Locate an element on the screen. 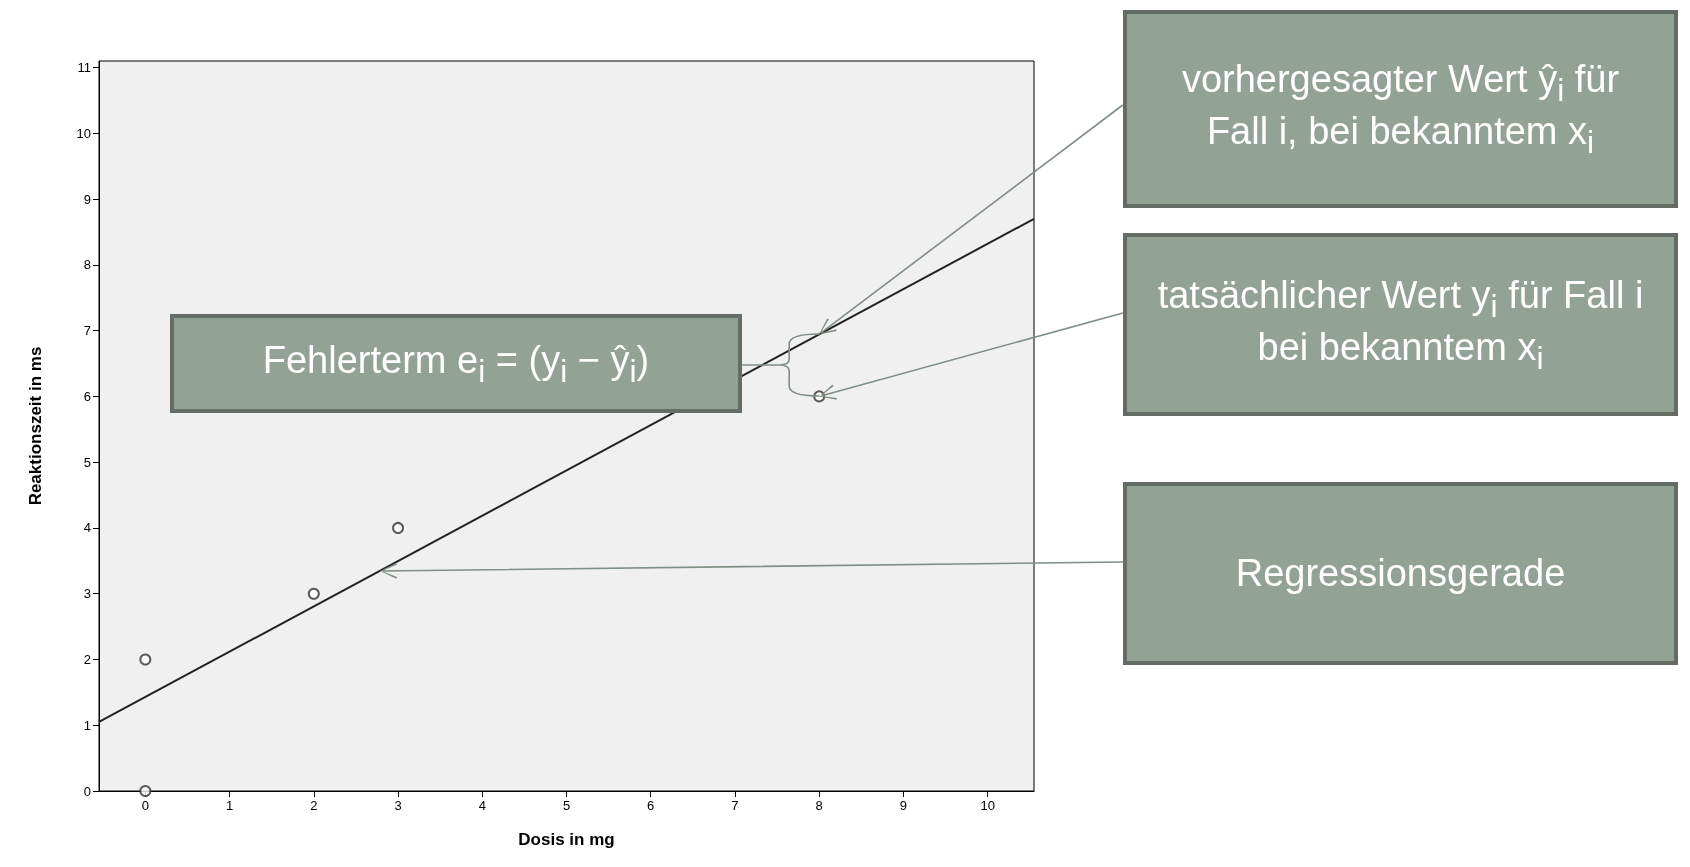  y-tick-label: 1 is located at coordinates (87, 725).